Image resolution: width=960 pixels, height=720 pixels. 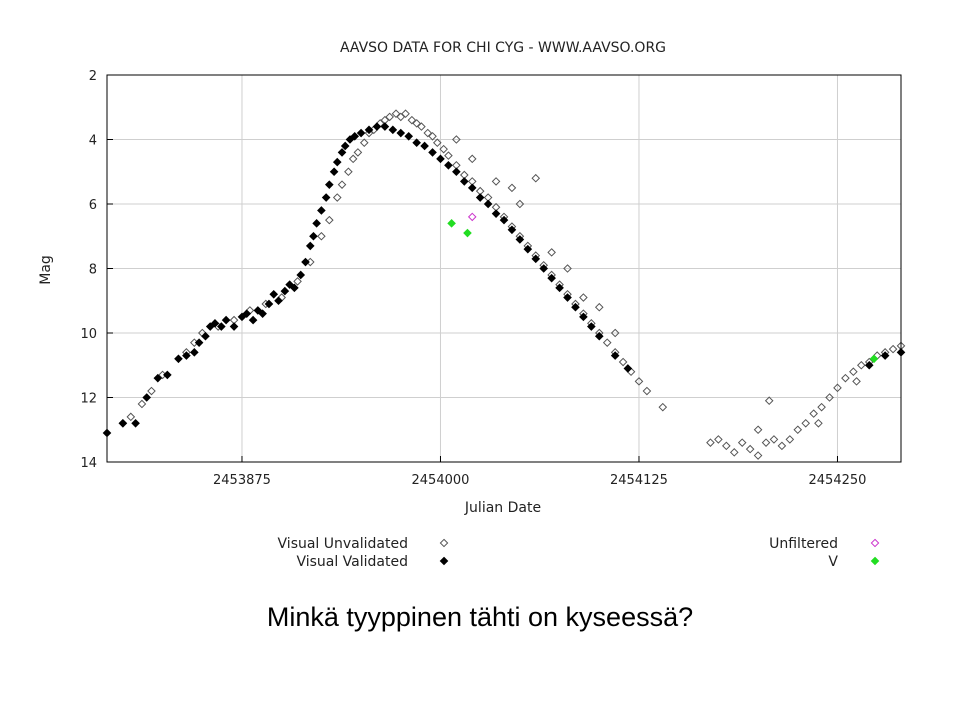 What do you see at coordinates (352, 562) in the screenshot?
I see `legend-label: Visual Validated` at bounding box center [352, 562].